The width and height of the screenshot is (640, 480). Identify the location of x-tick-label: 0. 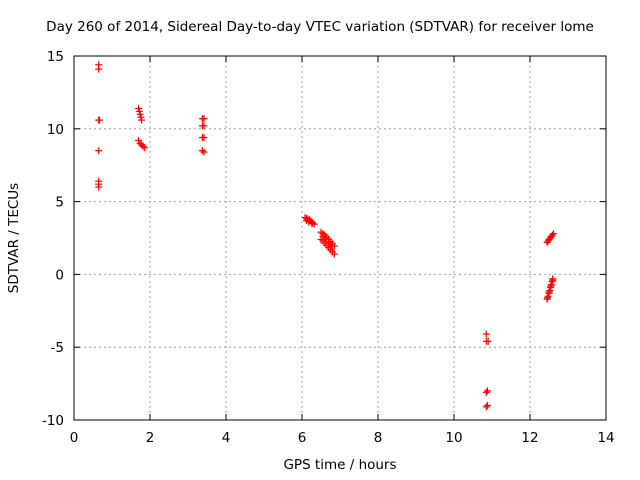
(74, 438).